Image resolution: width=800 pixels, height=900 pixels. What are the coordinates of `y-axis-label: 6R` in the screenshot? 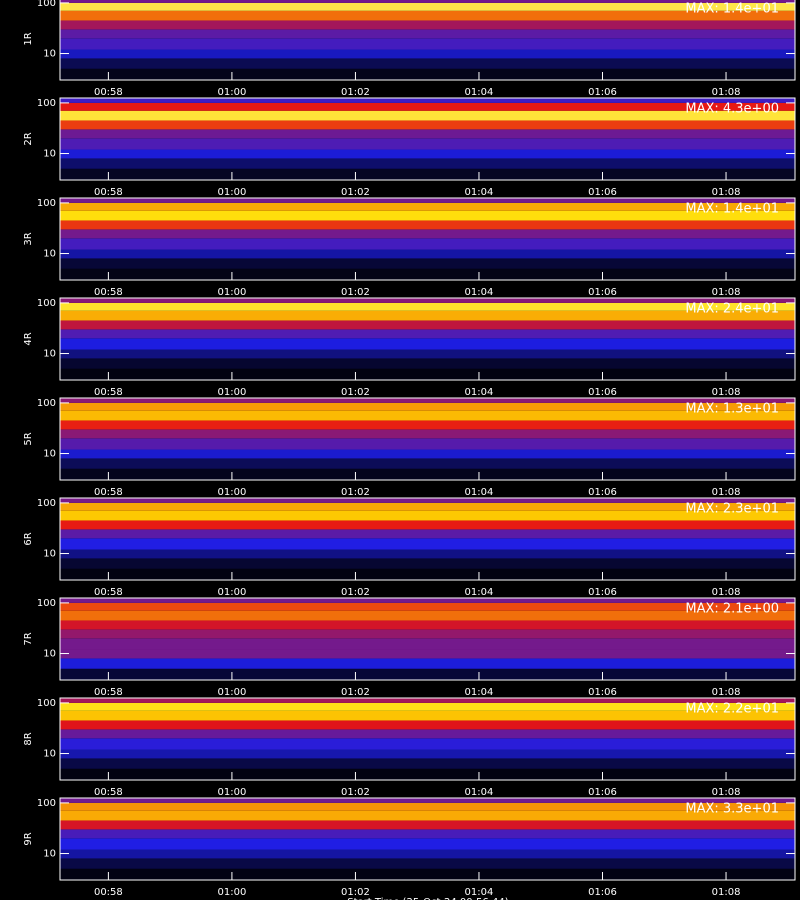 It's located at (28, 538).